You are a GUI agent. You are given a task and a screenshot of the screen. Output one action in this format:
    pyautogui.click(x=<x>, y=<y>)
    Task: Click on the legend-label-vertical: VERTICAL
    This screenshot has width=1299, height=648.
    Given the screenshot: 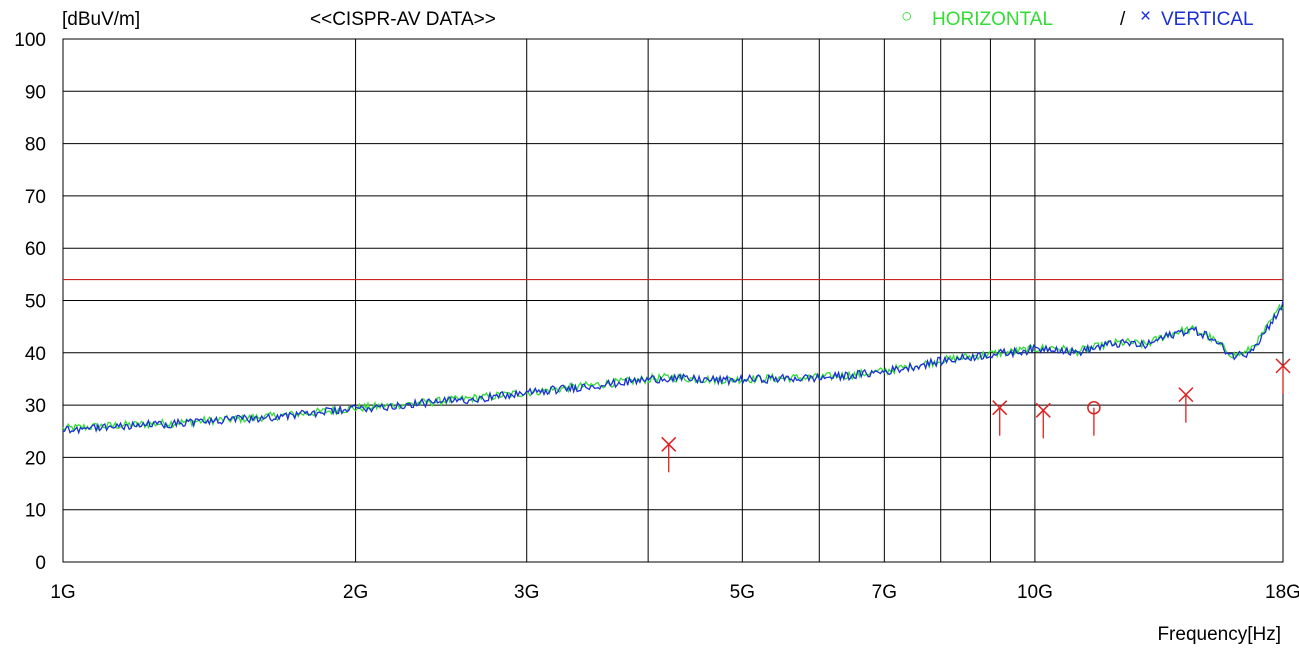 What is the action you would take?
    pyautogui.click(x=1207, y=19)
    